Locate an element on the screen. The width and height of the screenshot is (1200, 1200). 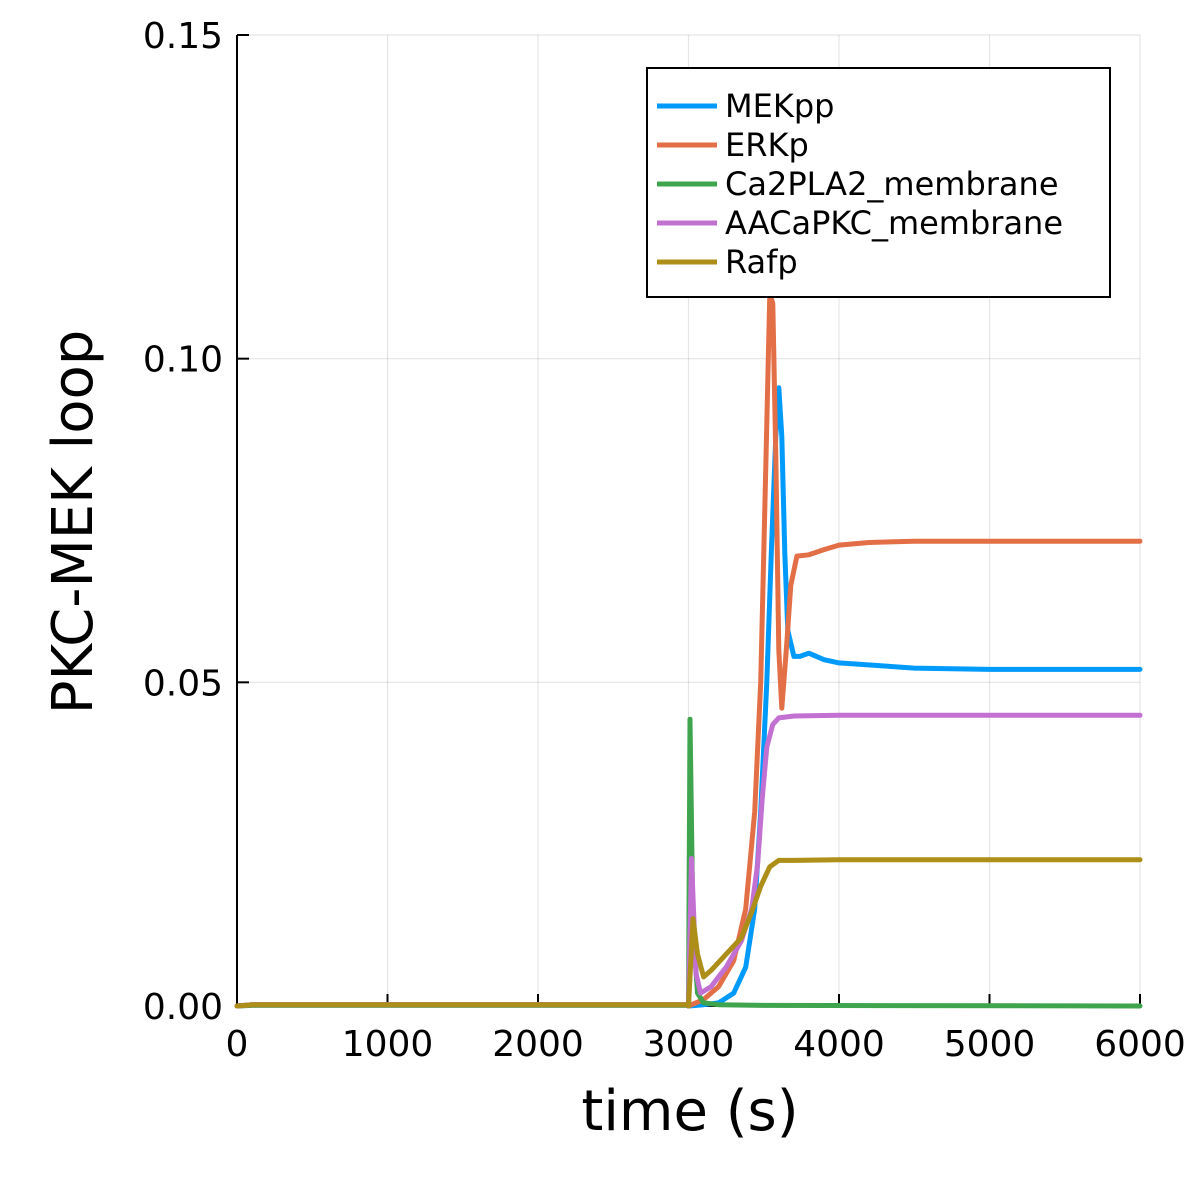
series-line-rafp is located at coordinates (688, 933).